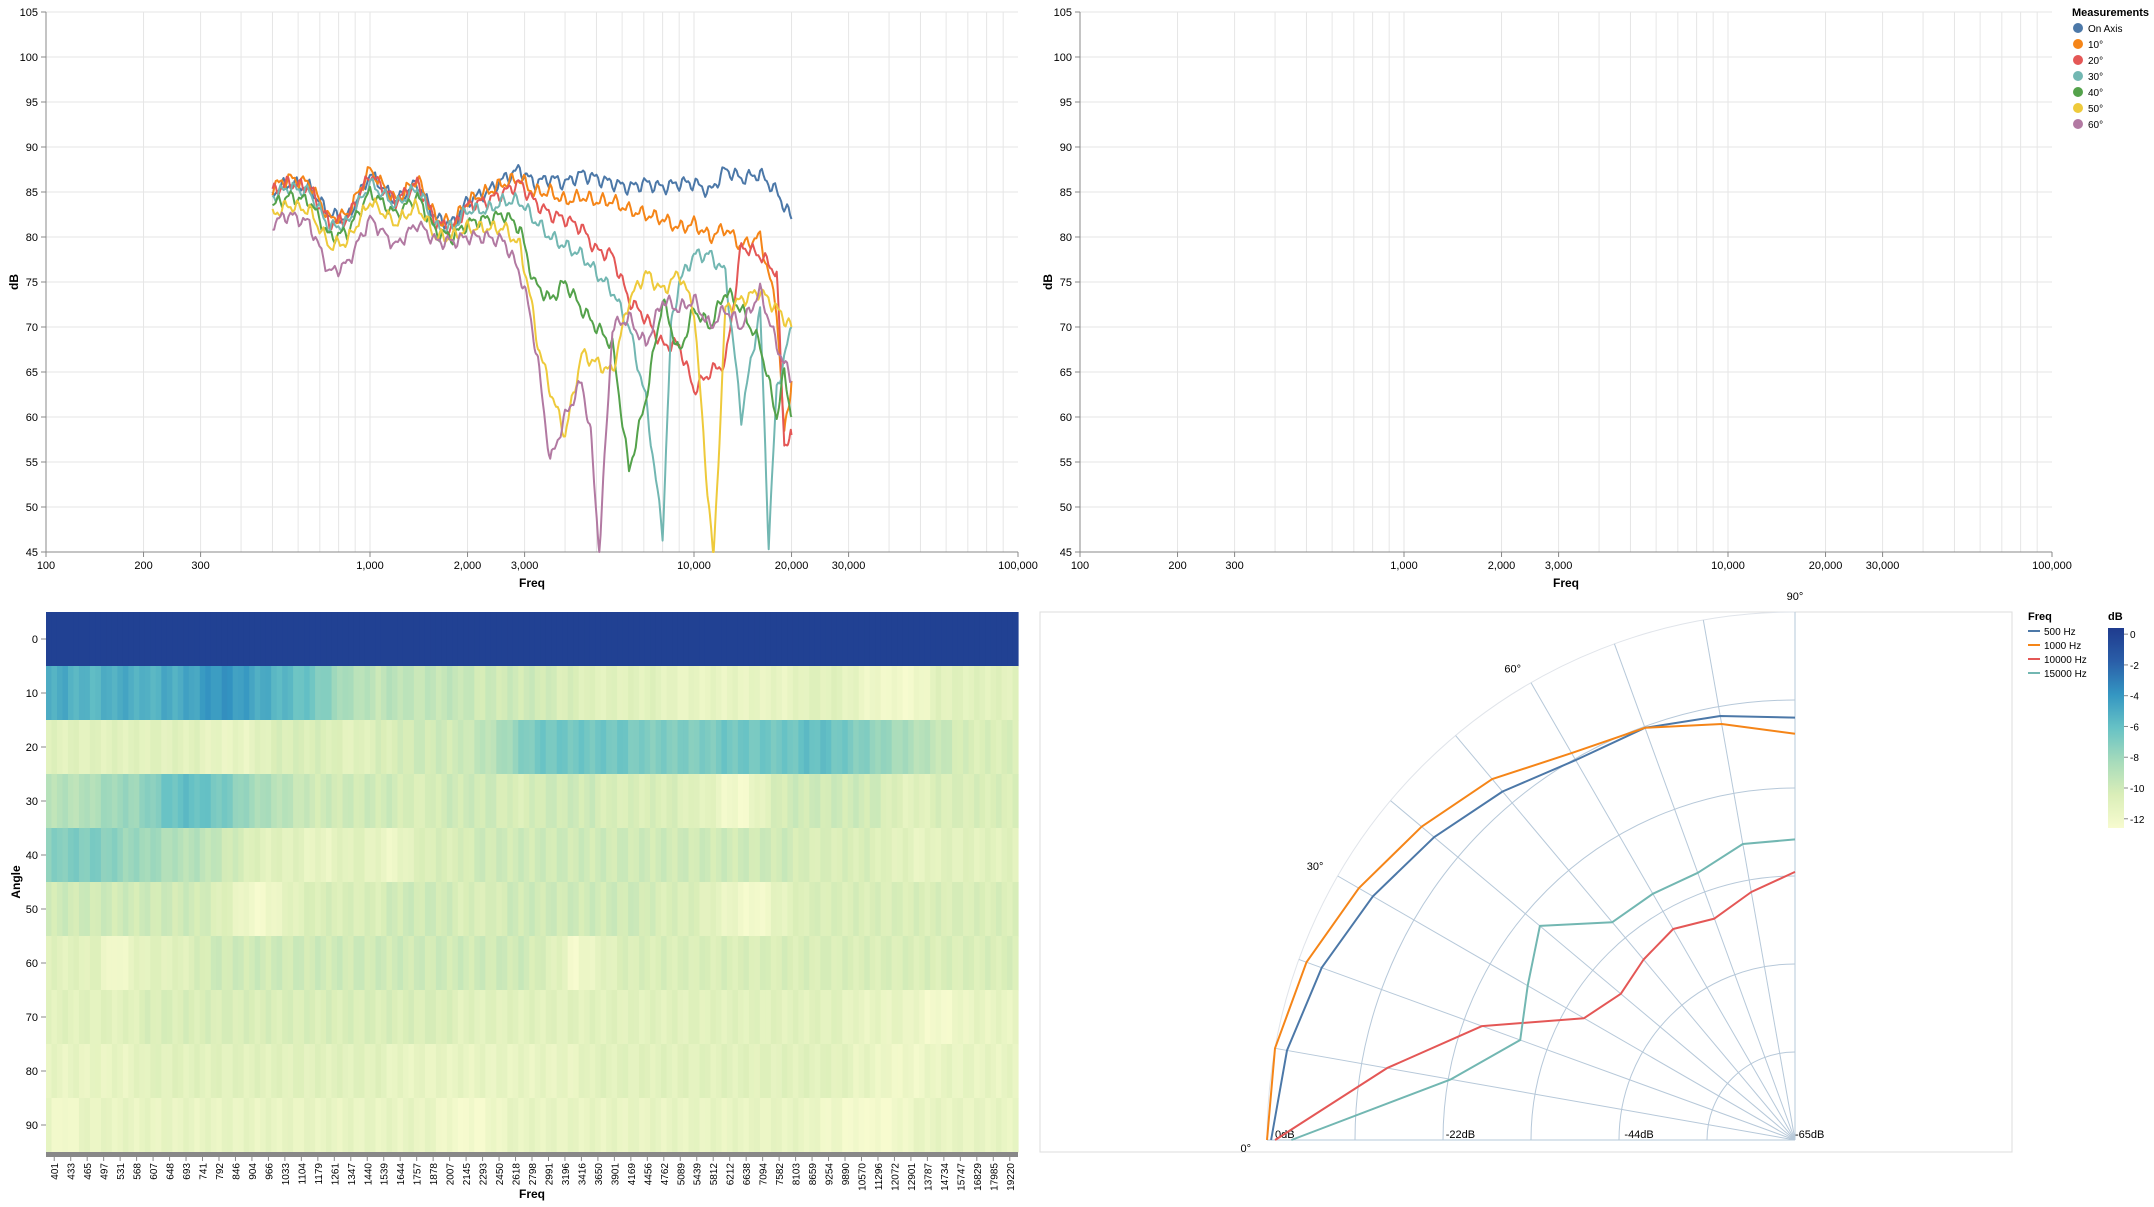 This screenshot has width=2154, height=1207. I want to click on x-axis-title: Freq, so click(532, 583).